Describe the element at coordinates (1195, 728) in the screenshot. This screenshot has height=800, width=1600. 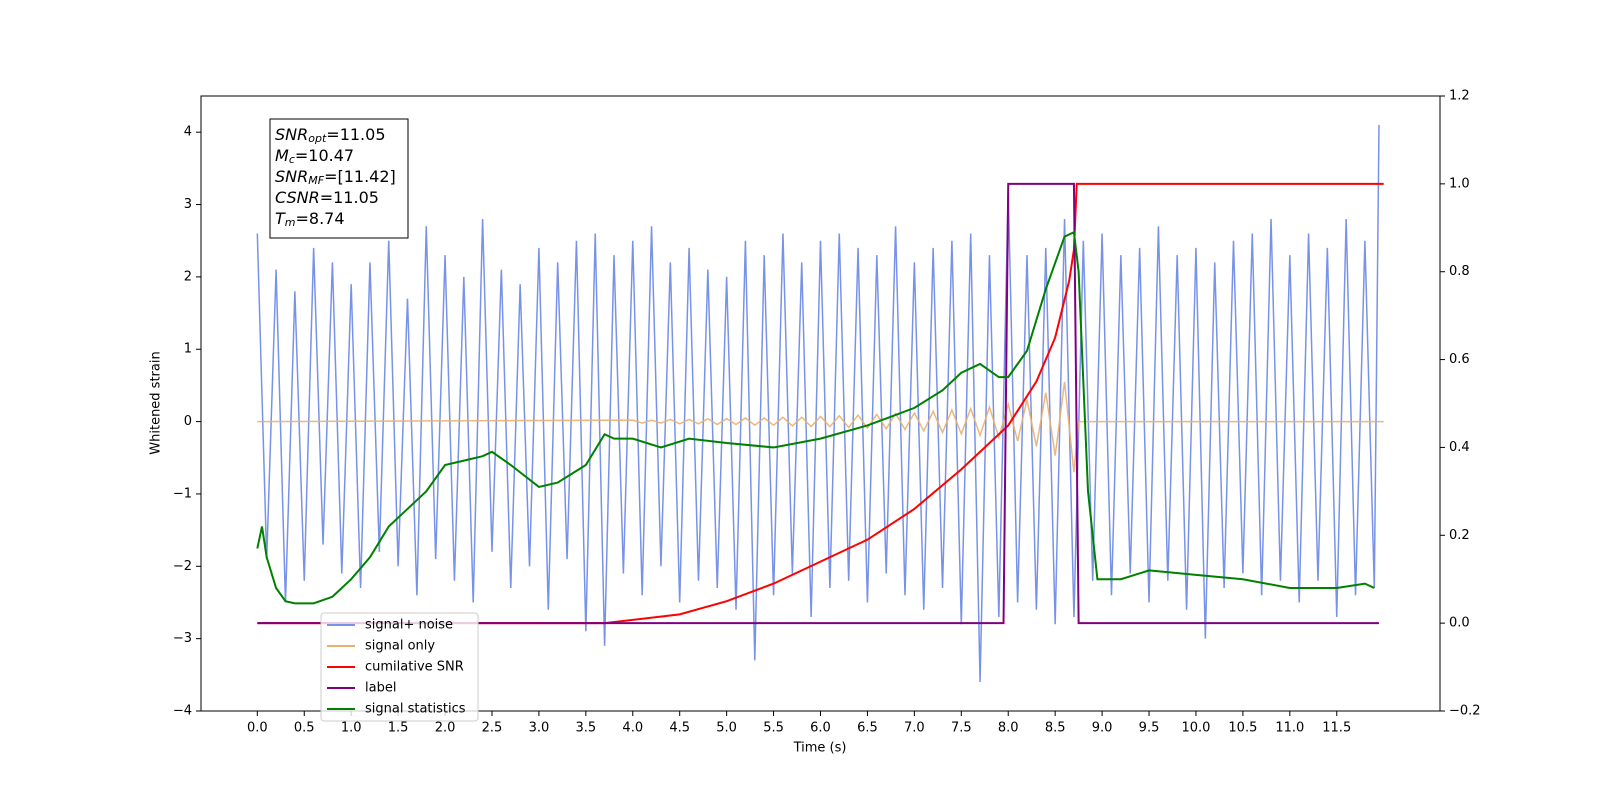
I see `x-tick-label: 10.0` at that location.